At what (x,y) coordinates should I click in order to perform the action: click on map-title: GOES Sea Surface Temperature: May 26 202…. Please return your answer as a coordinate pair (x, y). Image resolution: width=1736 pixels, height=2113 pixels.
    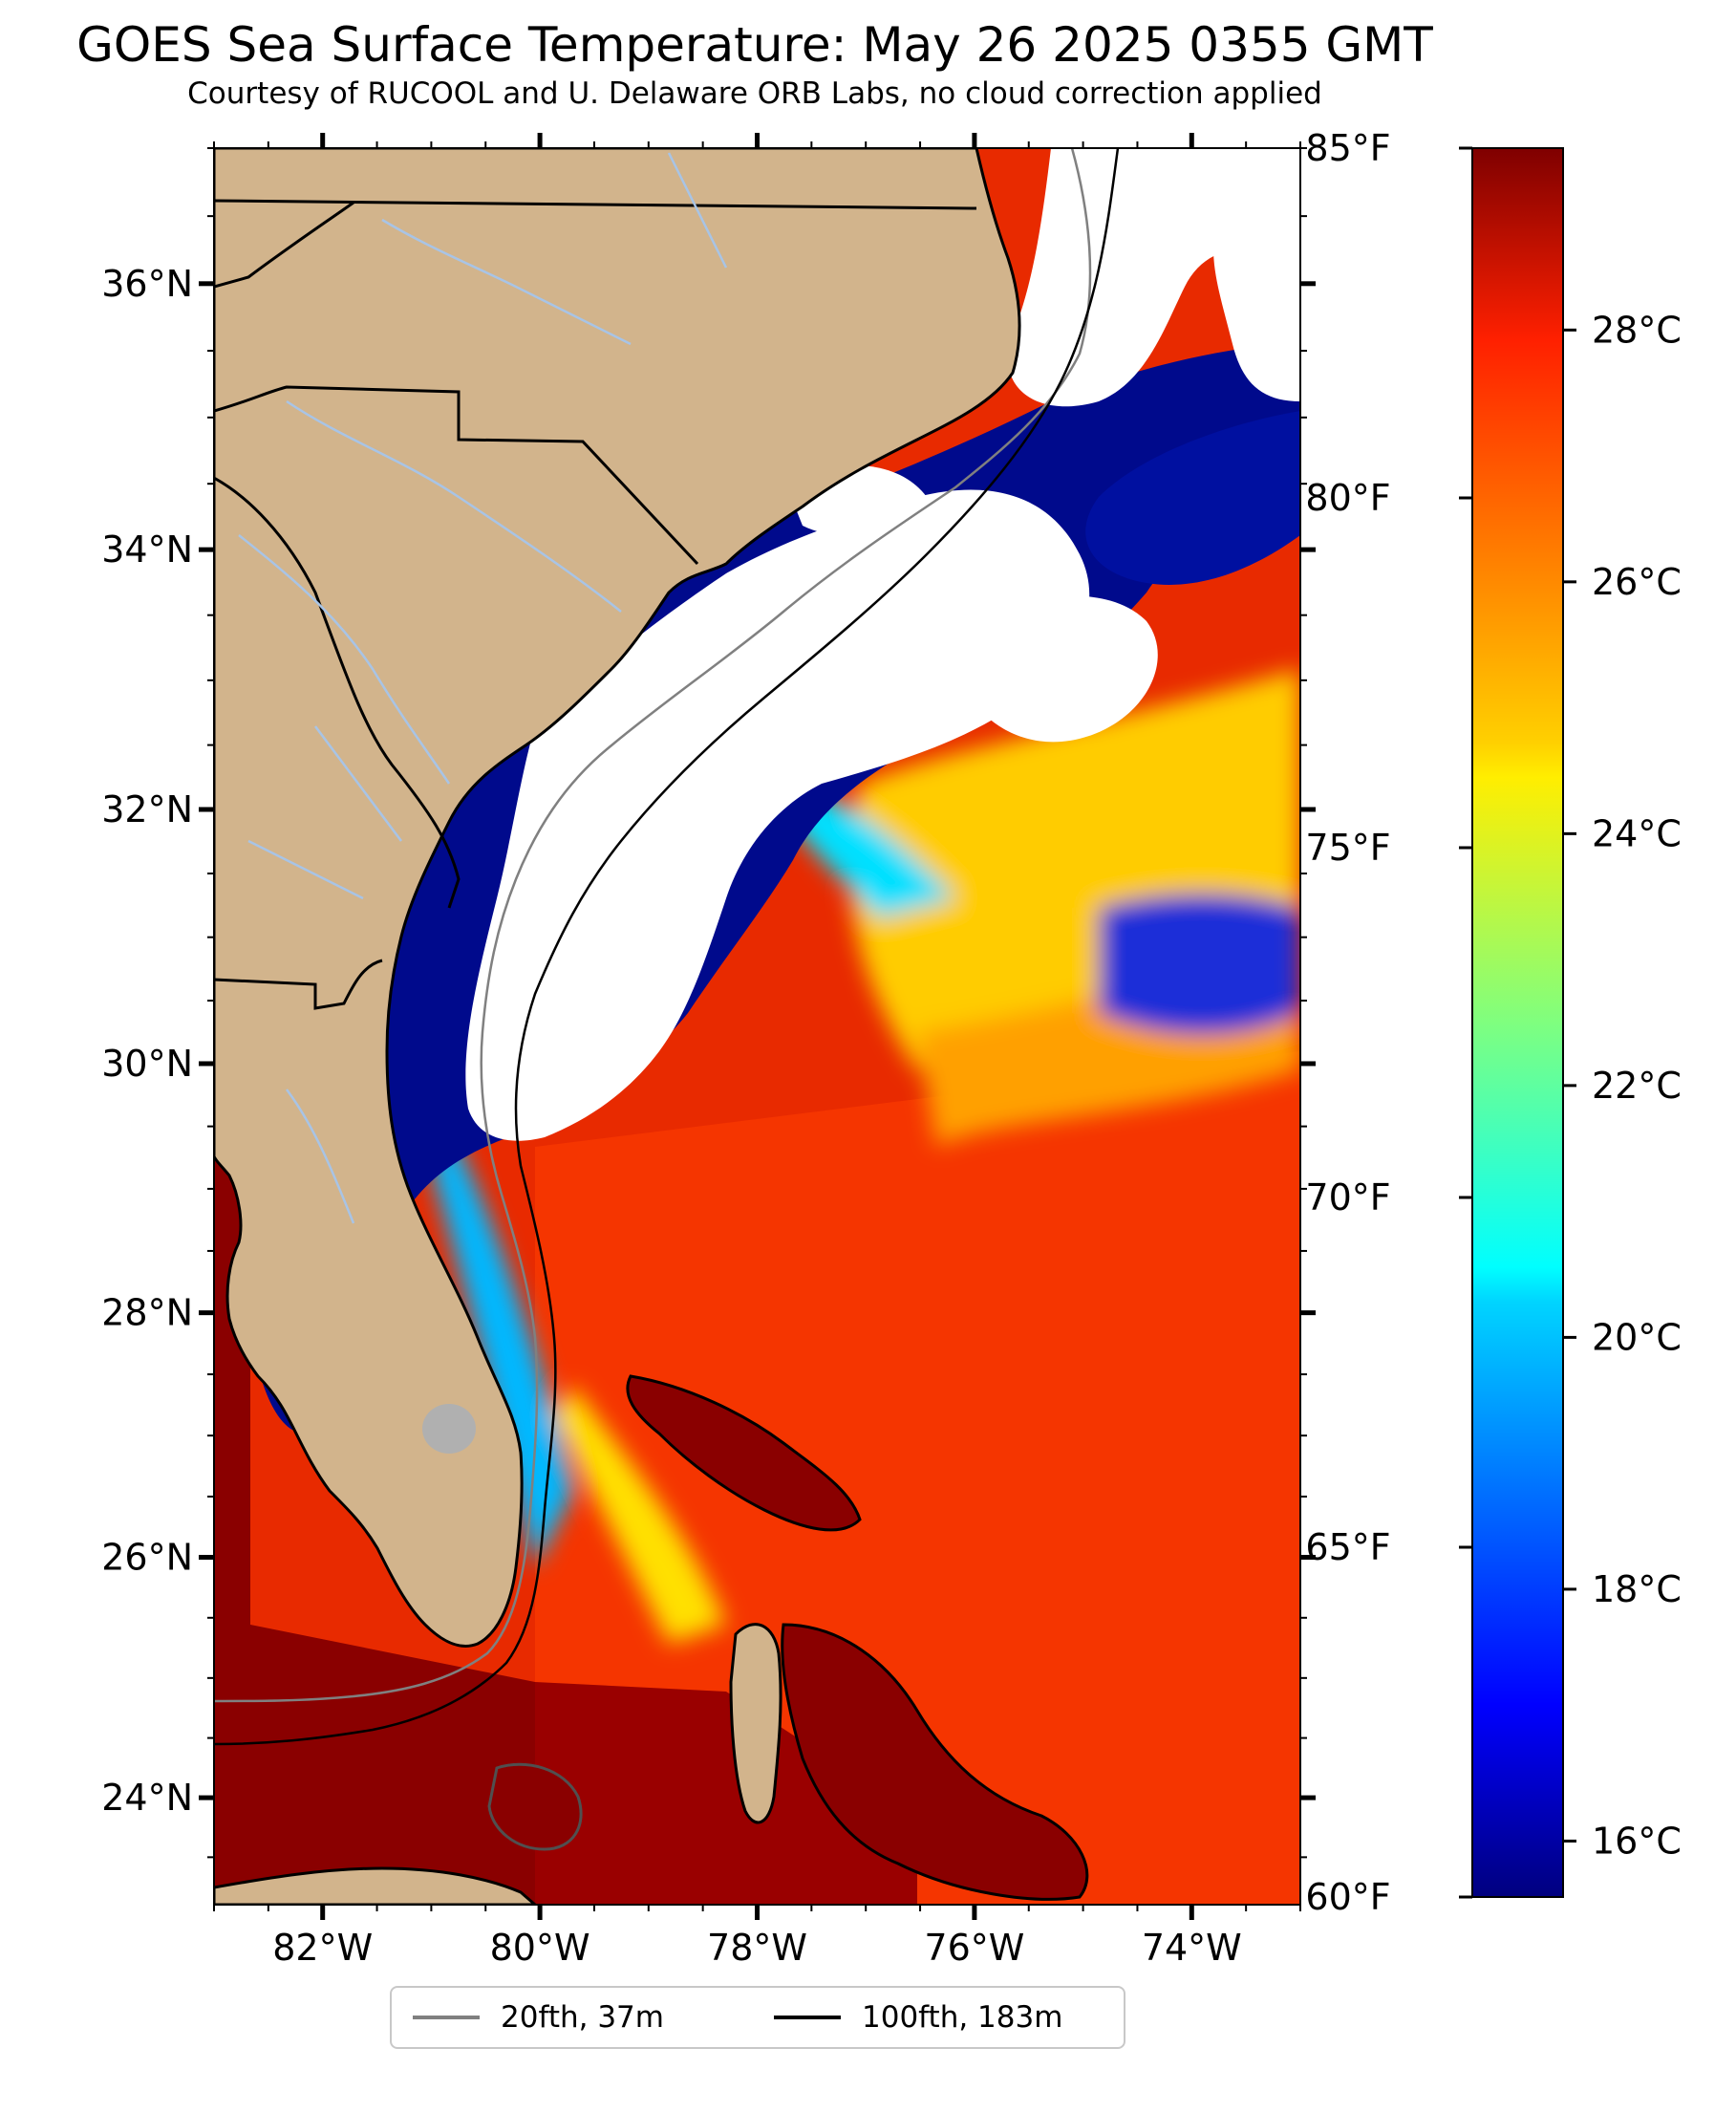
    Looking at the image, I should click on (754, 45).